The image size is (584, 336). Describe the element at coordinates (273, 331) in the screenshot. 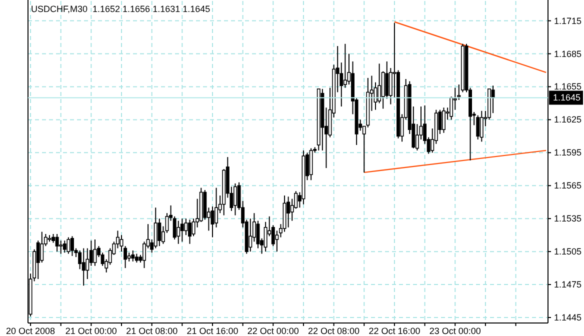

I see `x-tick-label: 22 Oct 00:00` at that location.